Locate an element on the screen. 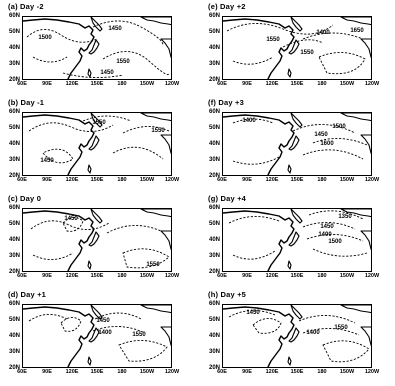 This screenshot has width=395, height=386. map-frame: 1350 1450 1400 1500 is located at coordinates (297, 240).